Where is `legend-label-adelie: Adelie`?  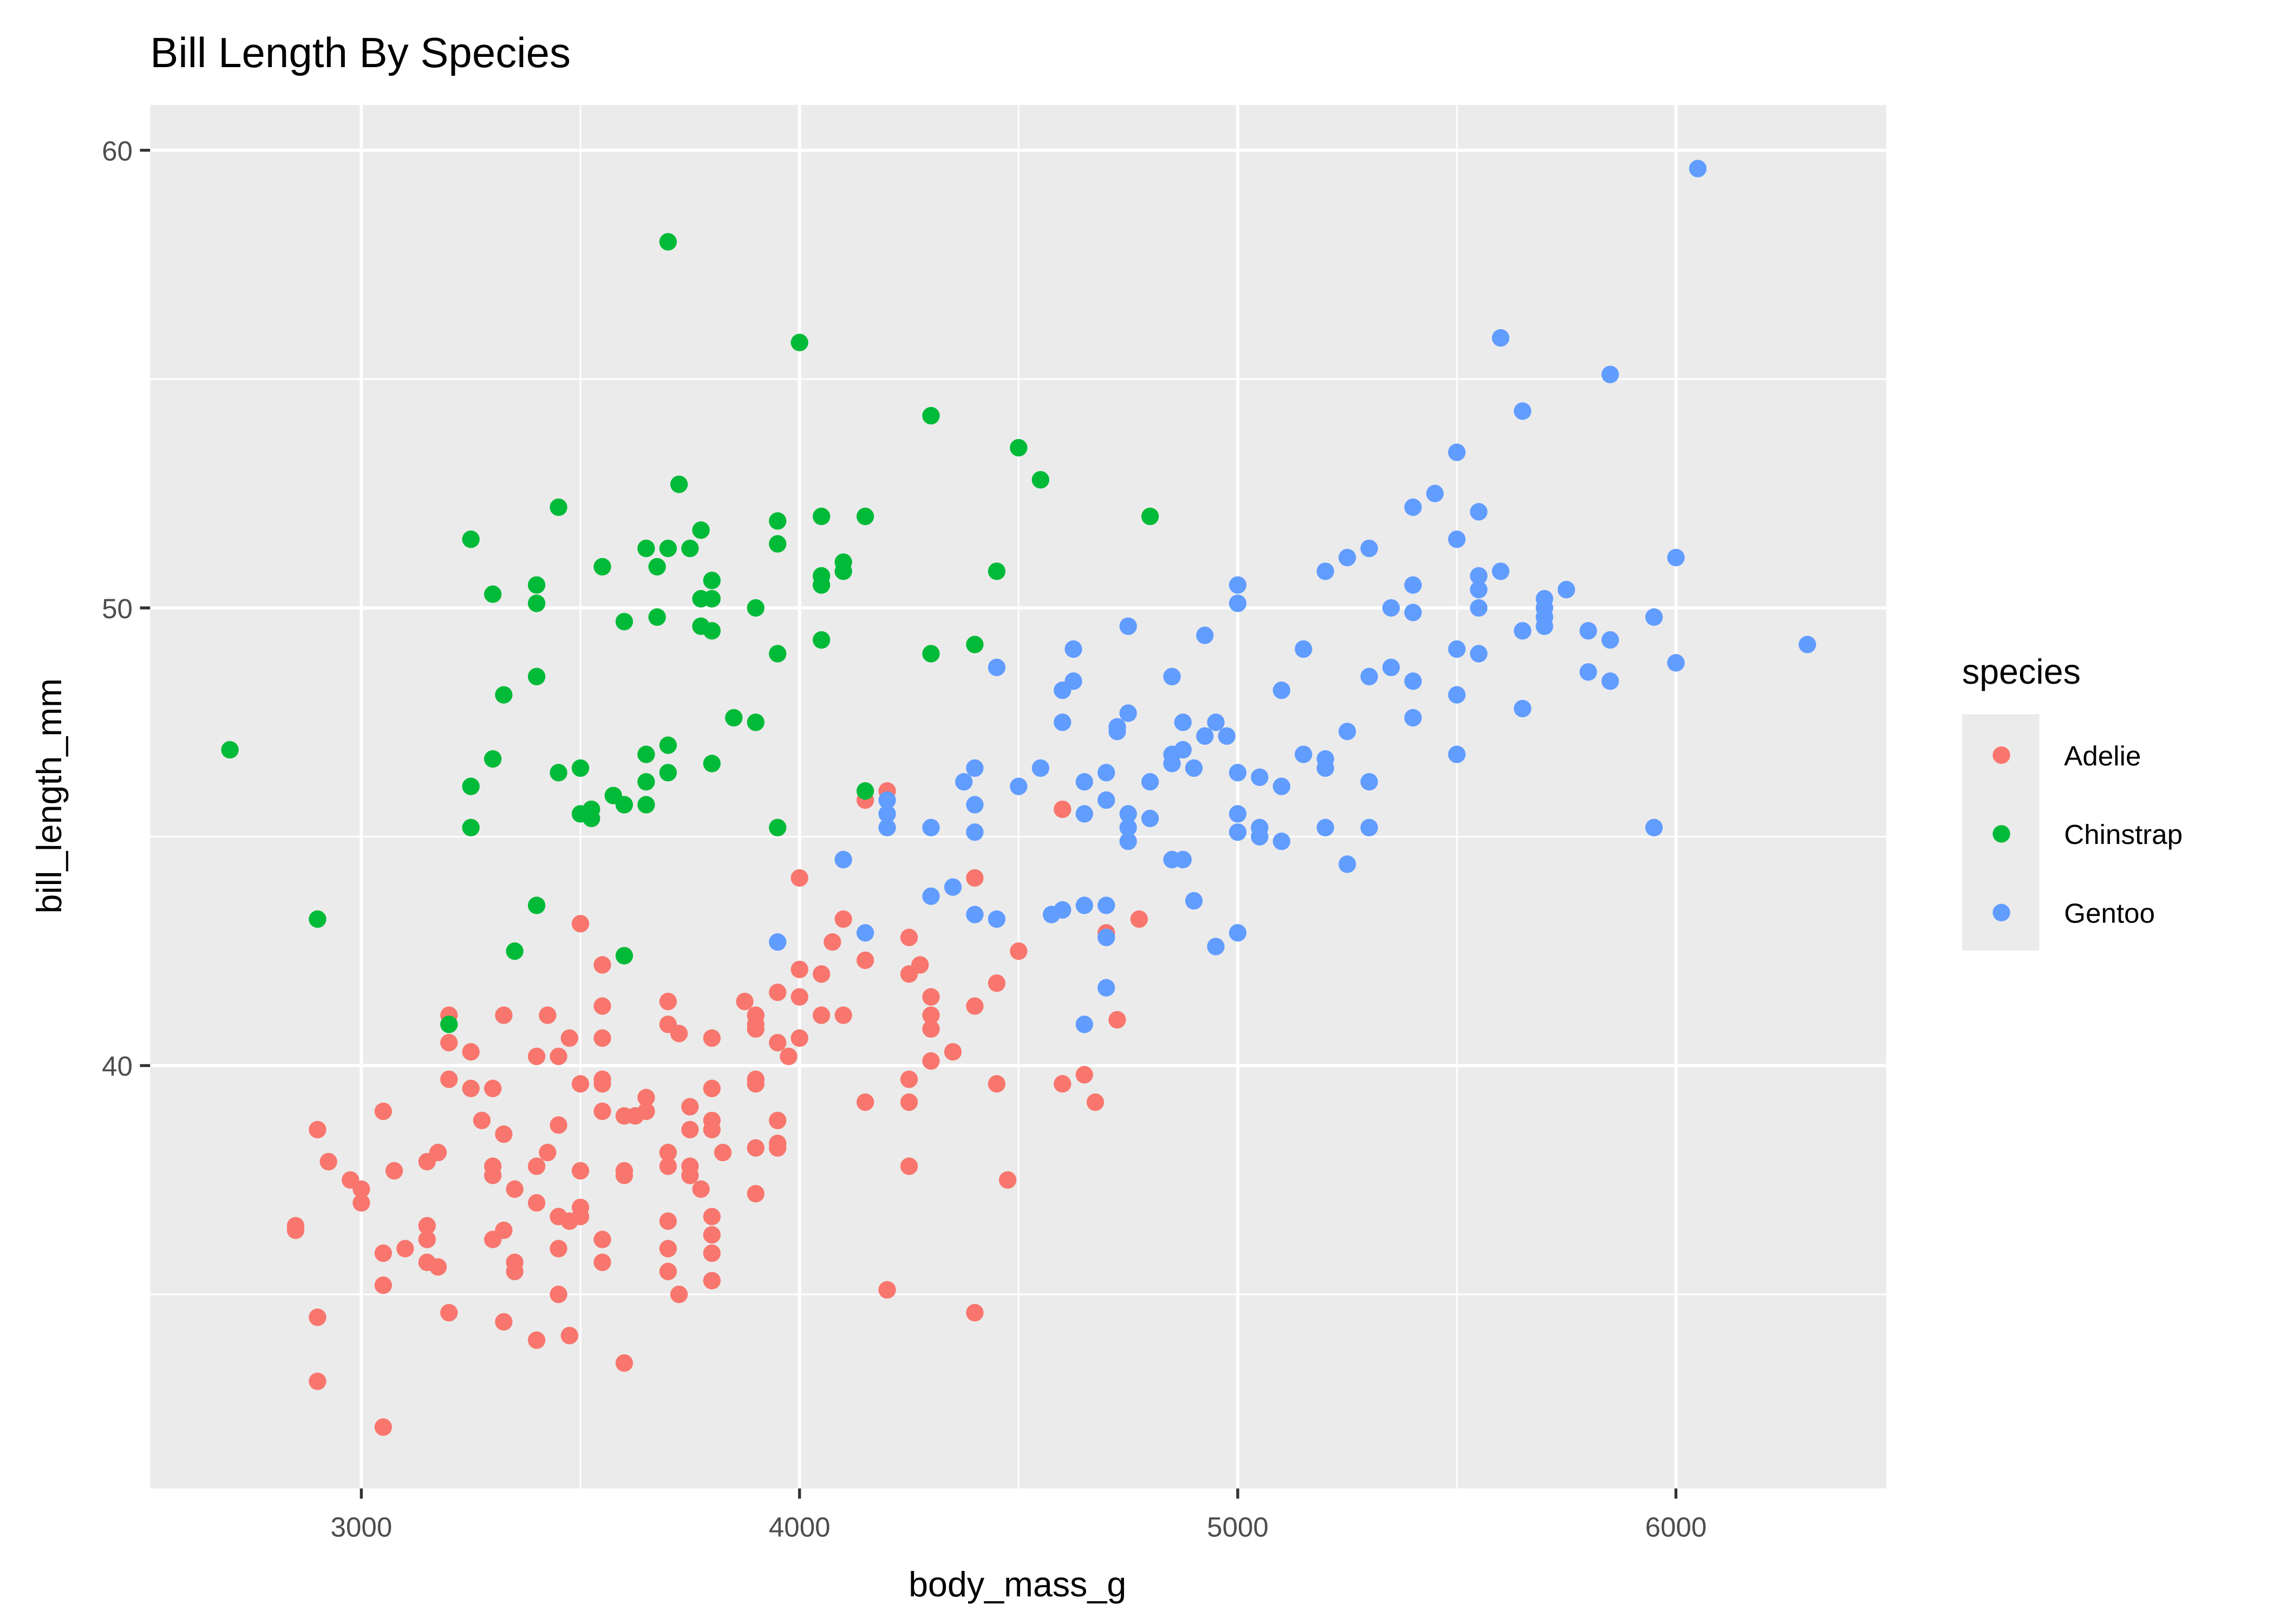
legend-label-adelie: Adelie is located at coordinates (2102, 756).